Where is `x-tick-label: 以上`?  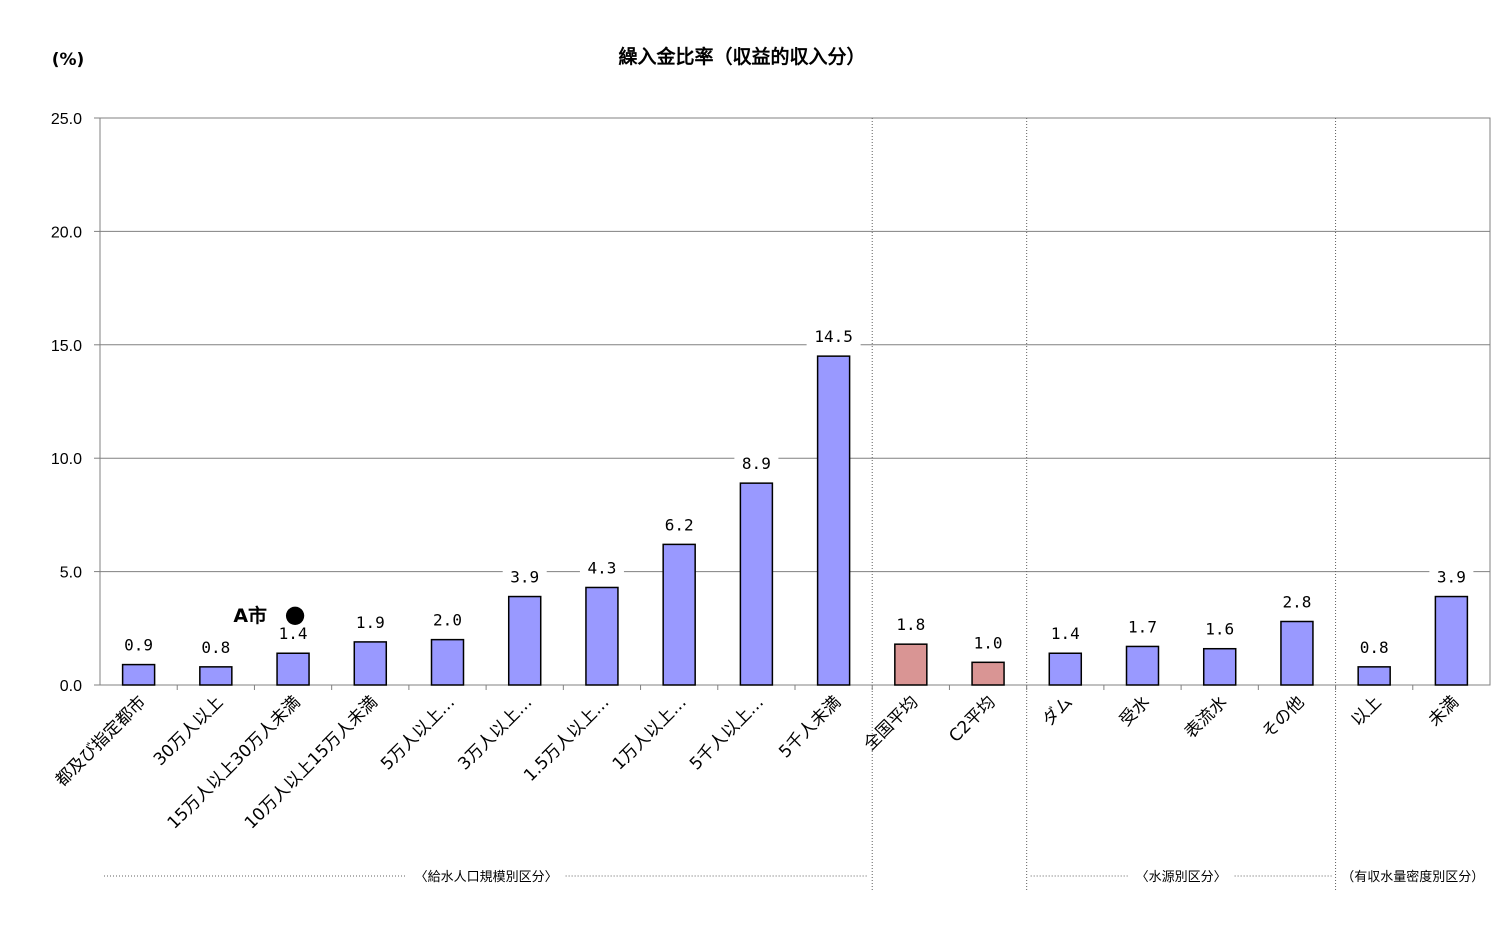
x-tick-label: 以上 is located at coordinates (1367, 711).